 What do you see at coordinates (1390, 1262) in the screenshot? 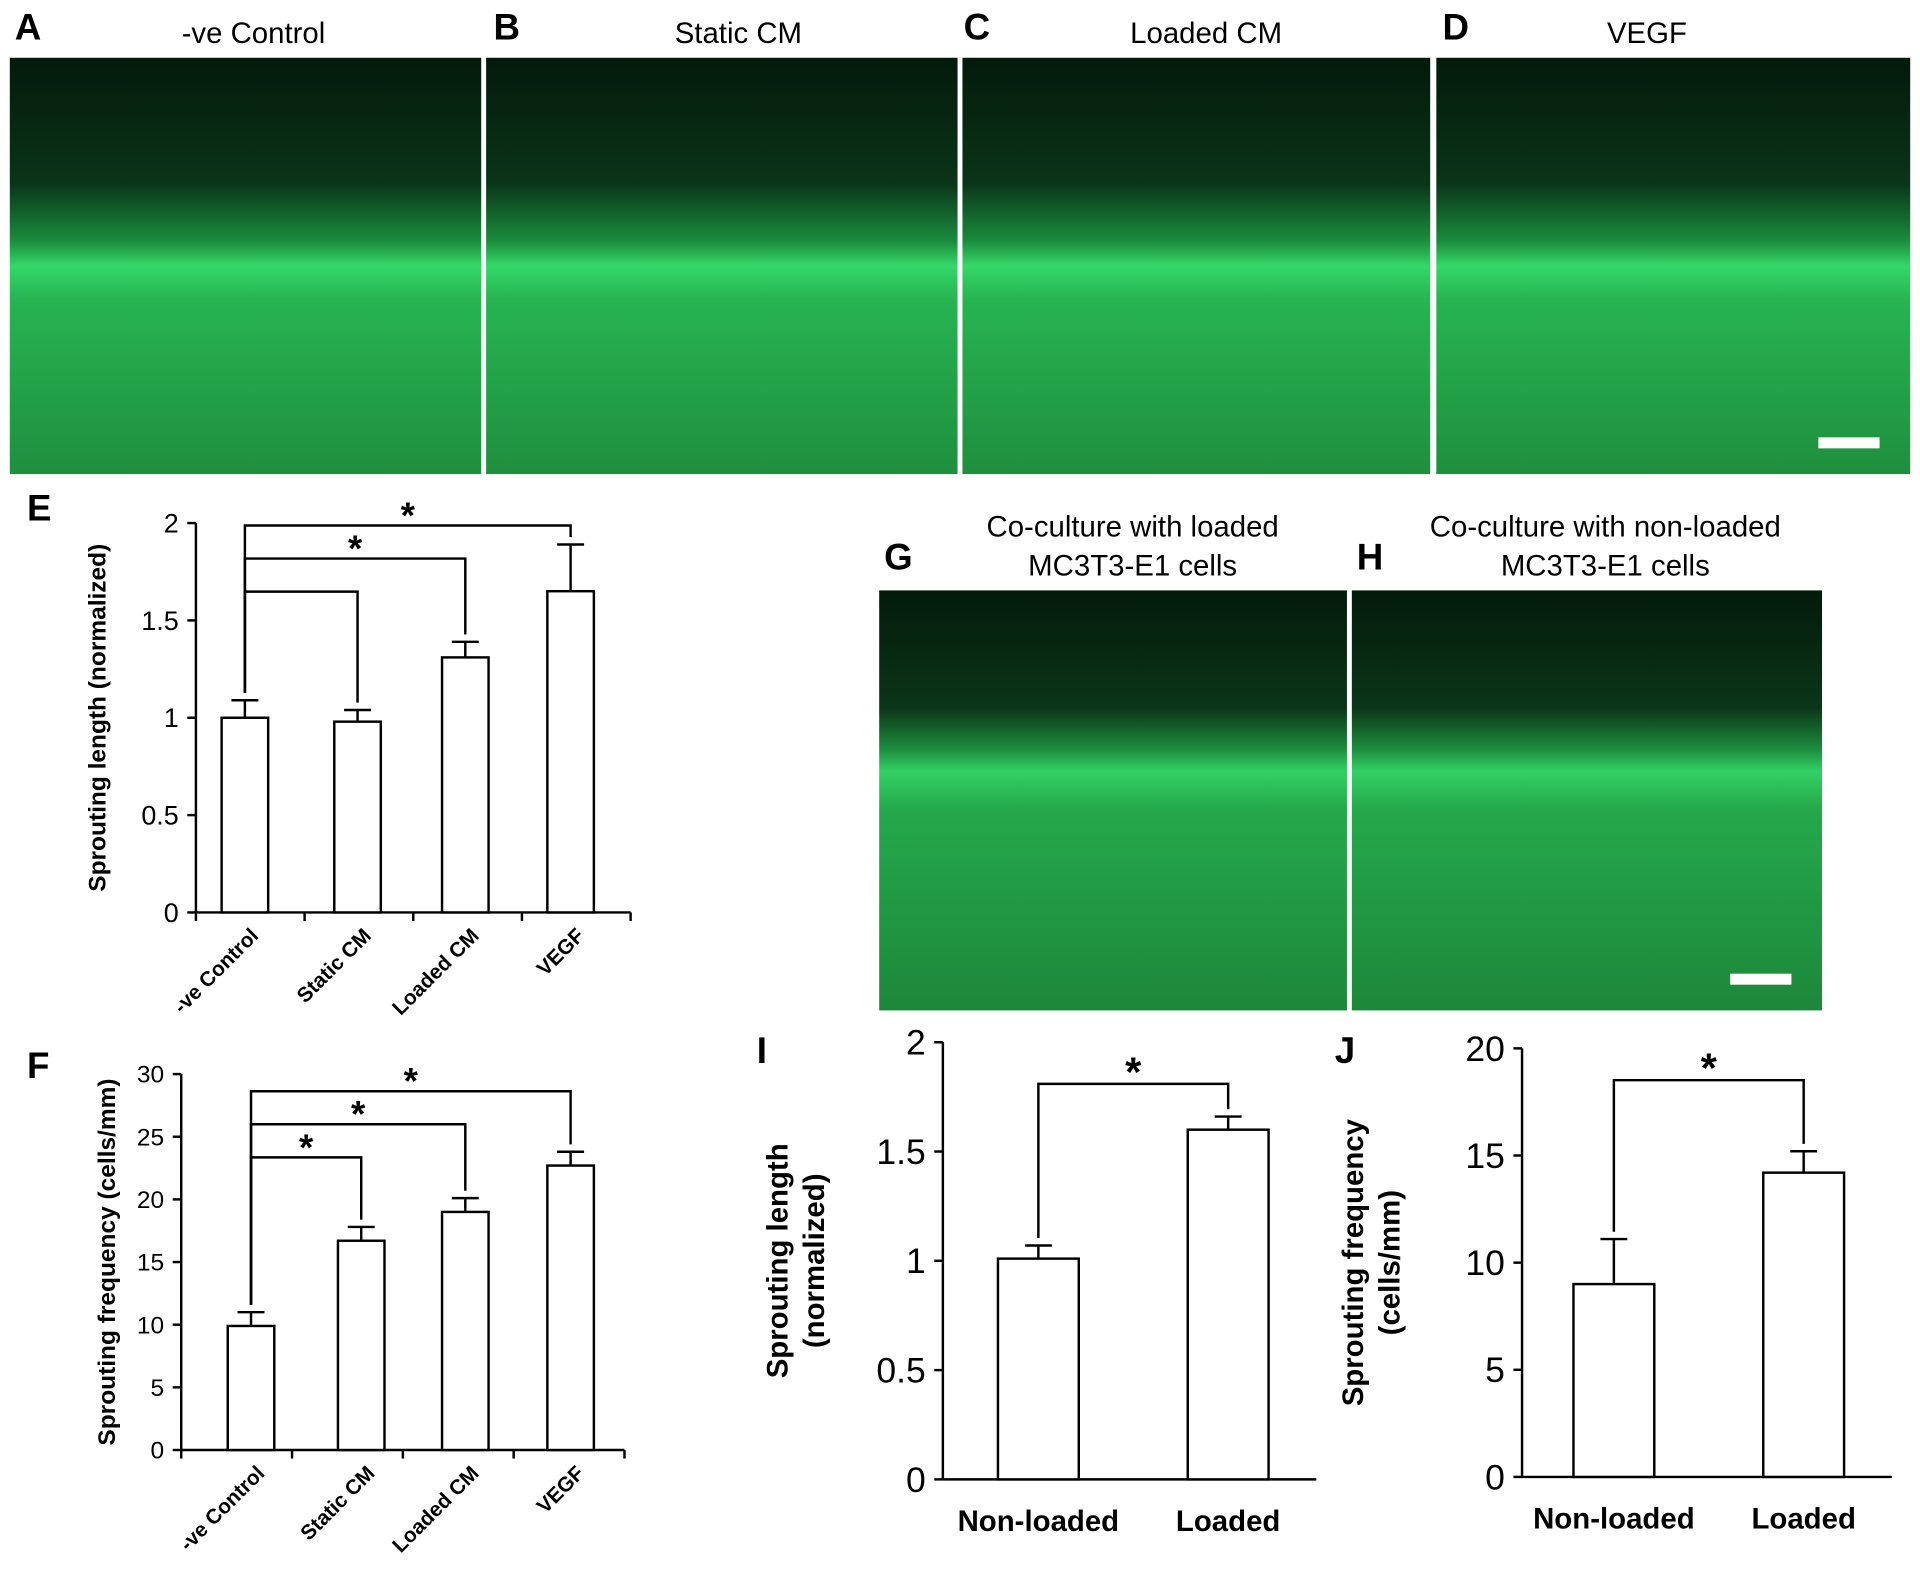
I see `y-axis-label: (cells/mm)` at bounding box center [1390, 1262].